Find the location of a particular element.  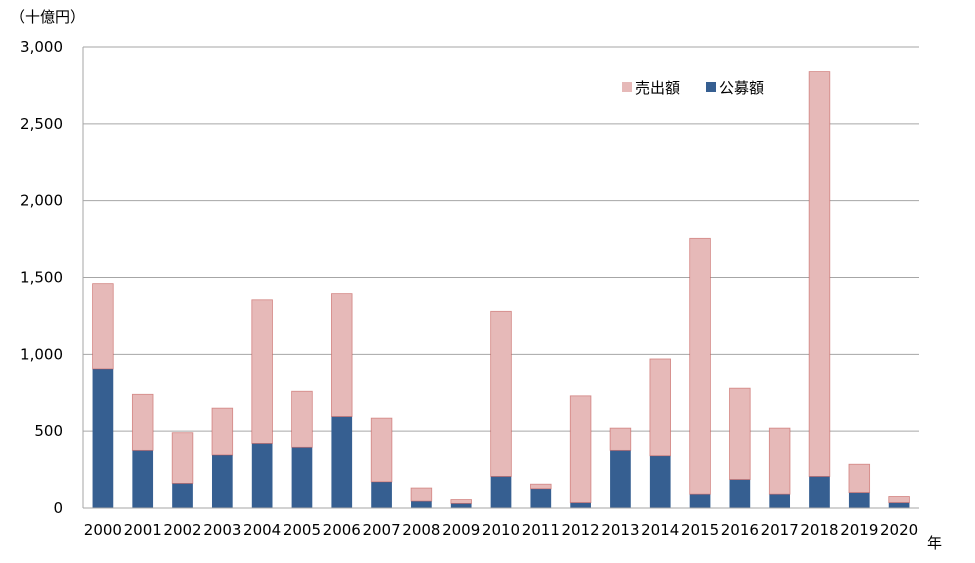

bar-koboga-2008 is located at coordinates (421, 504).